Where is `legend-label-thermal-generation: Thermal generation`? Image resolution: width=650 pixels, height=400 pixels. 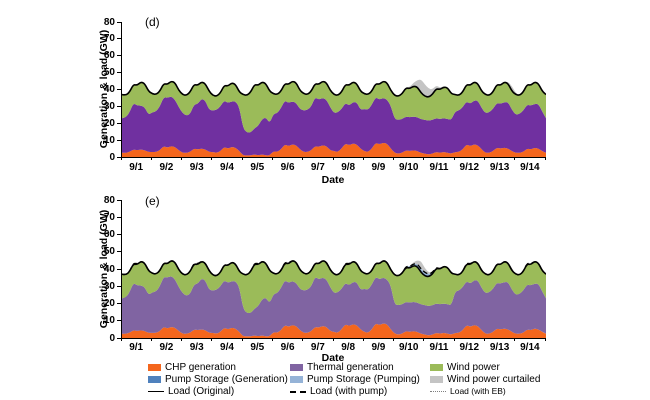
legend-label-thermal-generation: Thermal generation is located at coordinates (350, 367).